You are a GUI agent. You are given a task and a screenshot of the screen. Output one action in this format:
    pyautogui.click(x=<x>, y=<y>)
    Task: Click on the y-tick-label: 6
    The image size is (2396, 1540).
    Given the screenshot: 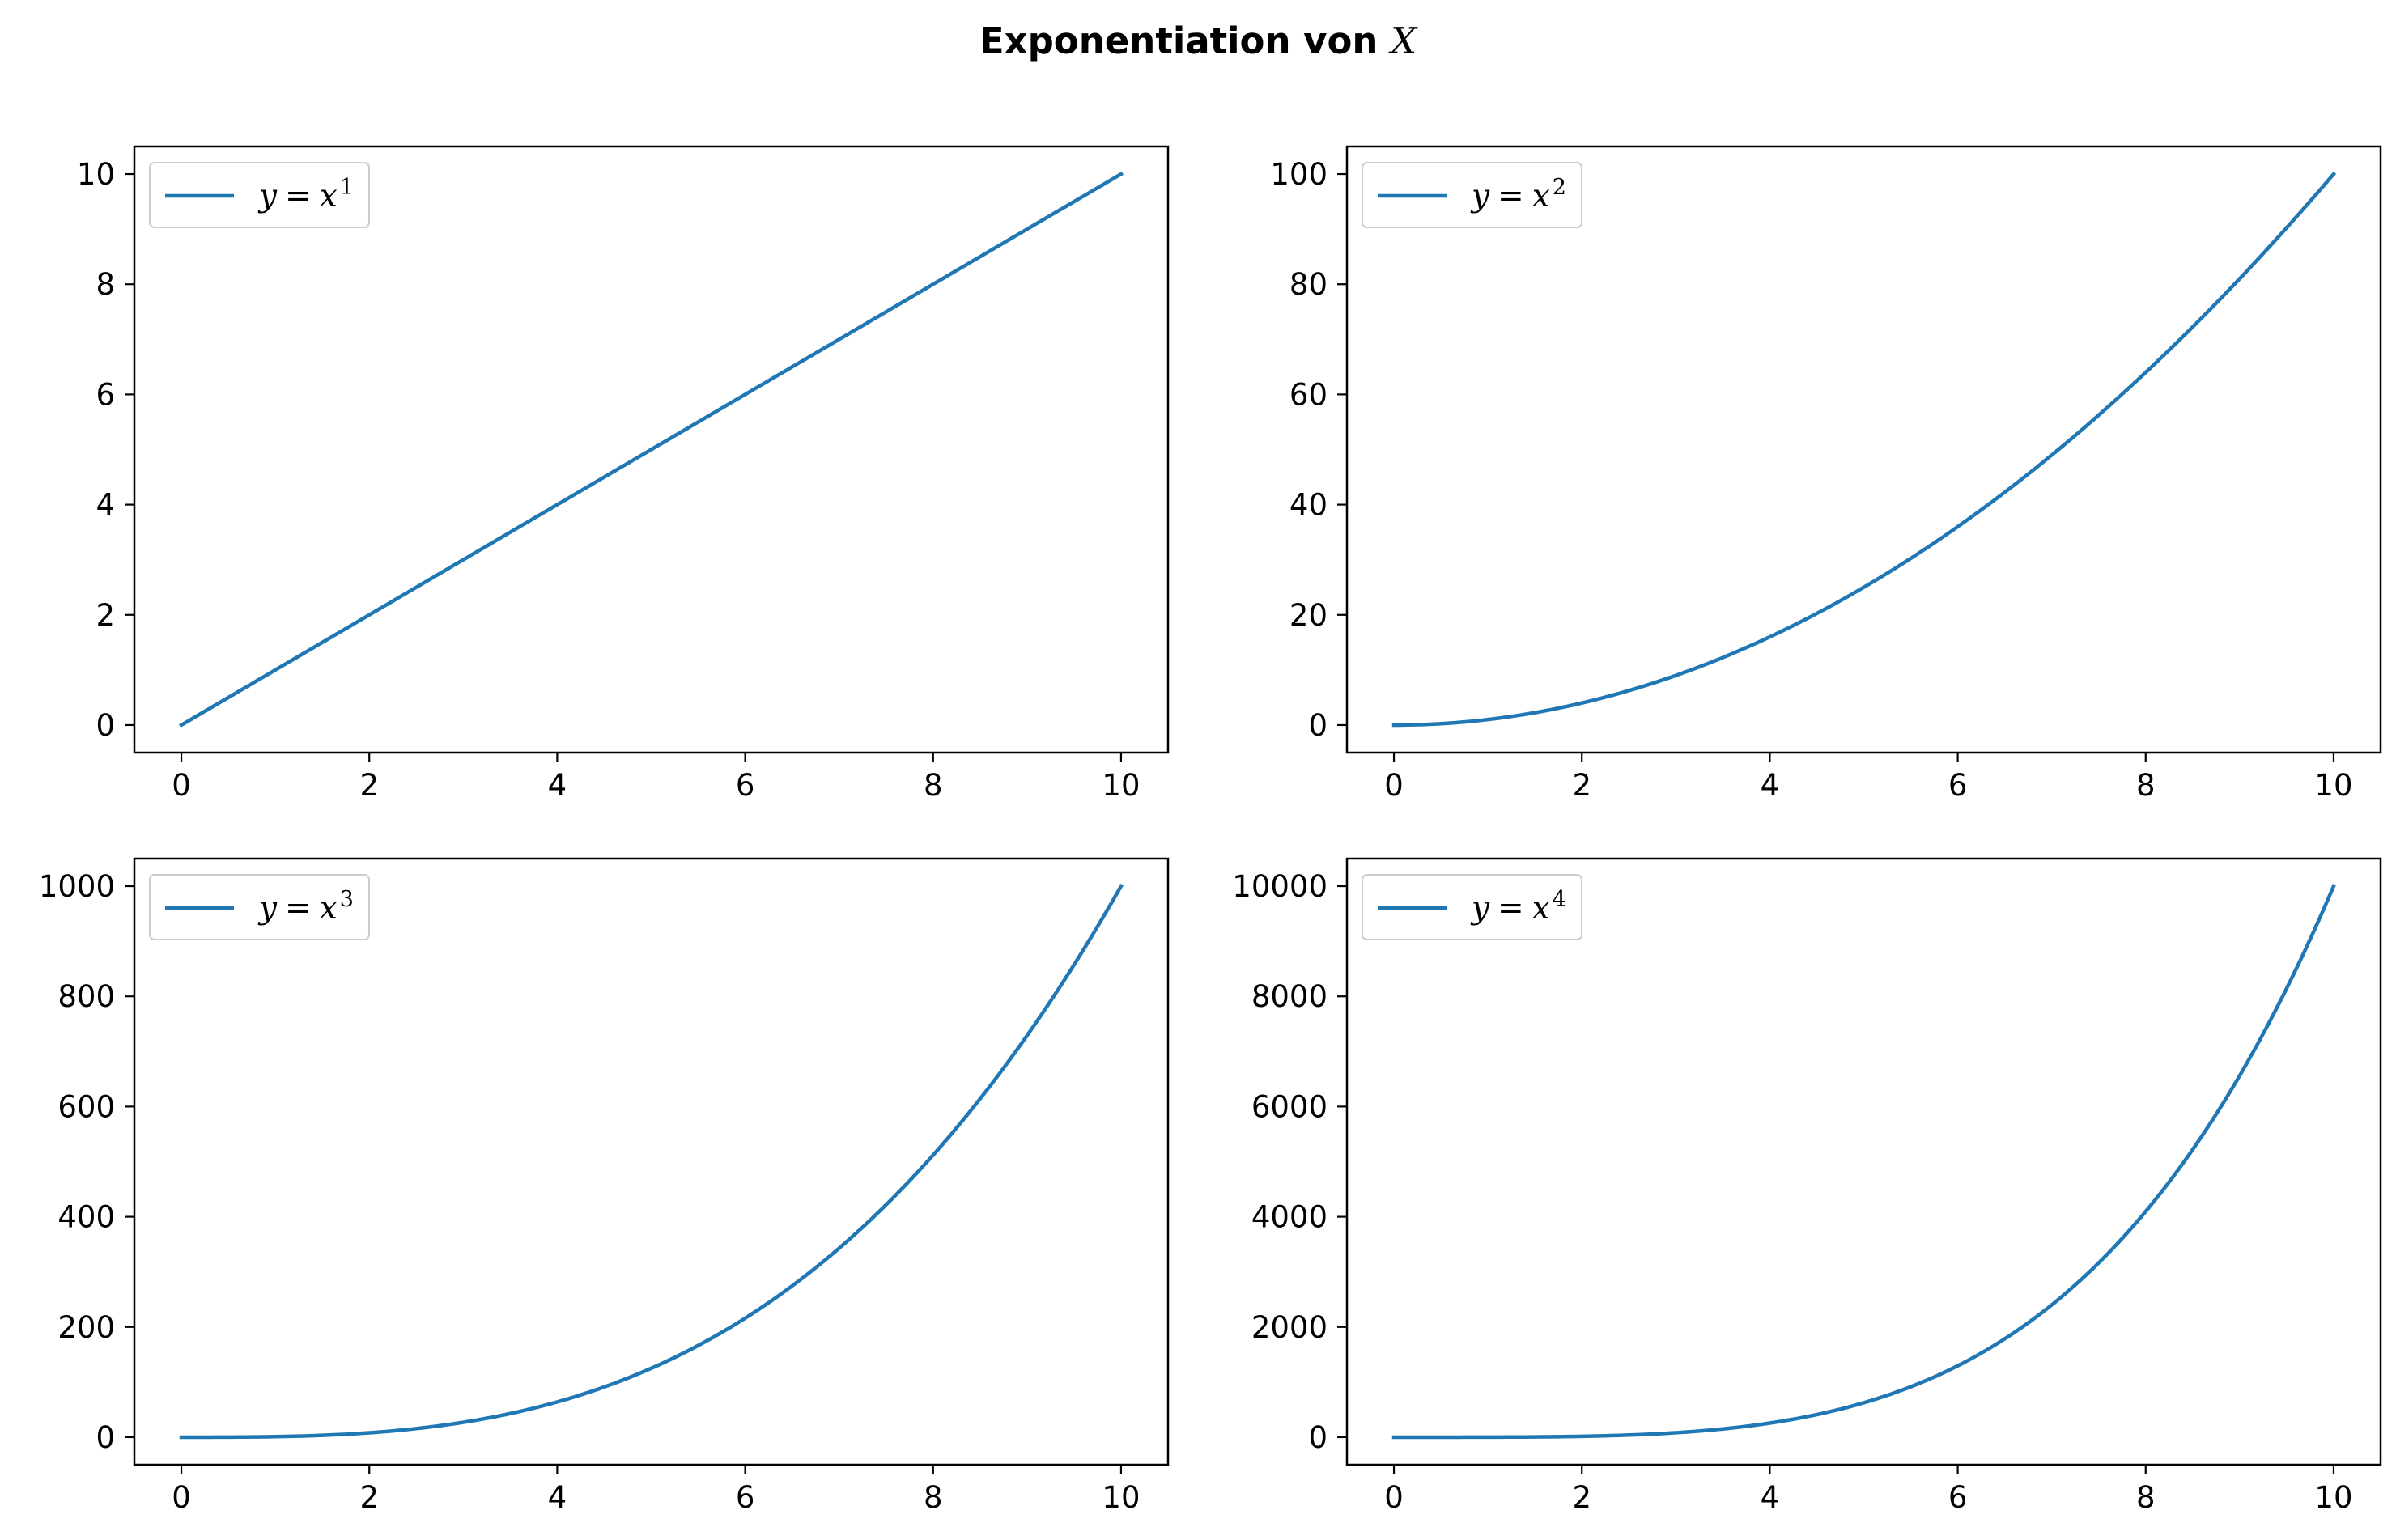 What is the action you would take?
    pyautogui.click(x=105, y=395)
    